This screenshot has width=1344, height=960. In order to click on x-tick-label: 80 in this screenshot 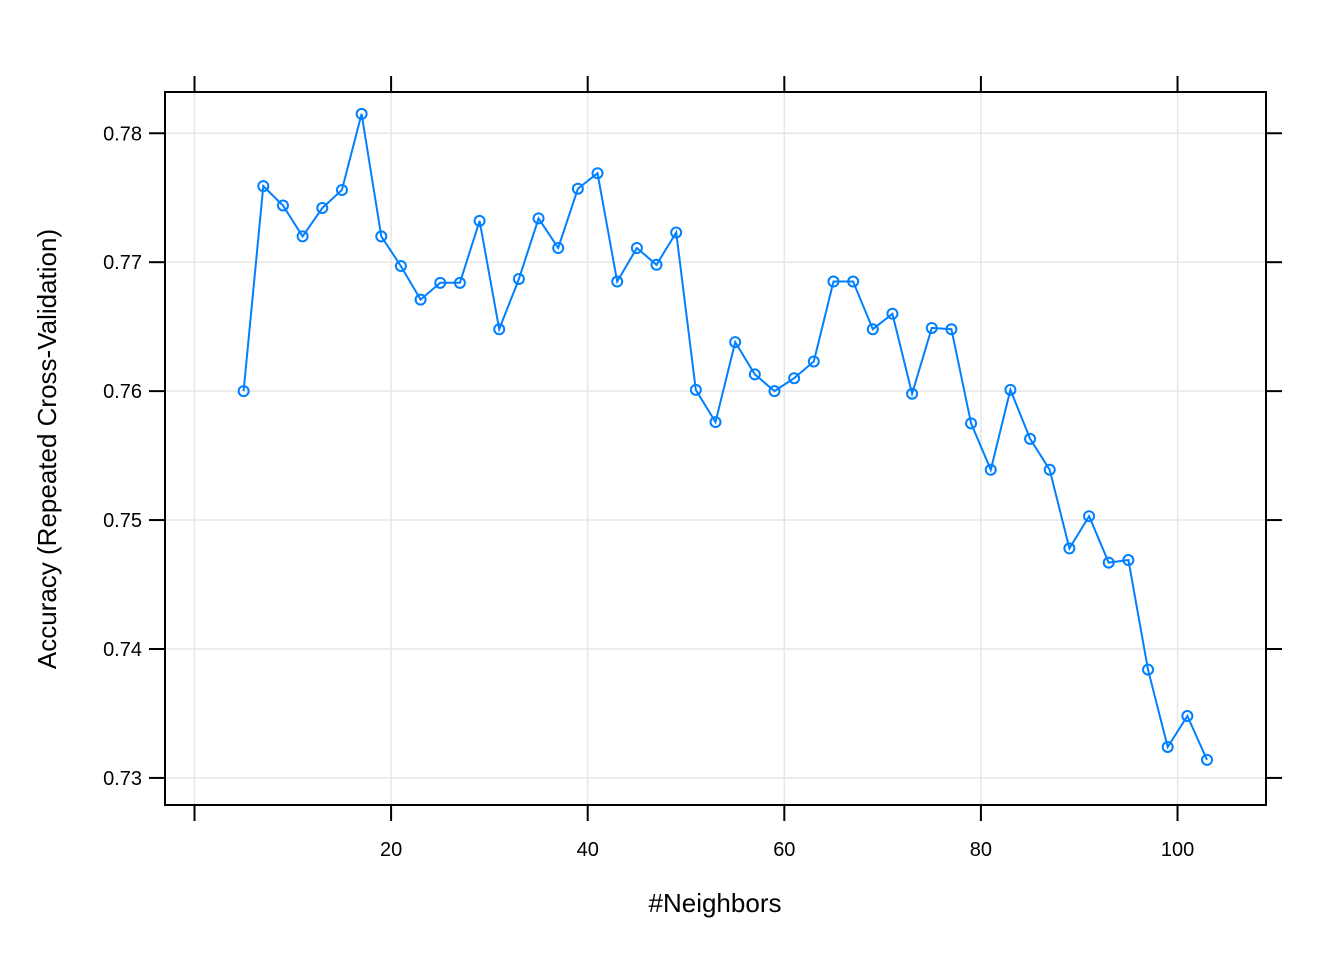, I will do `click(981, 850)`.